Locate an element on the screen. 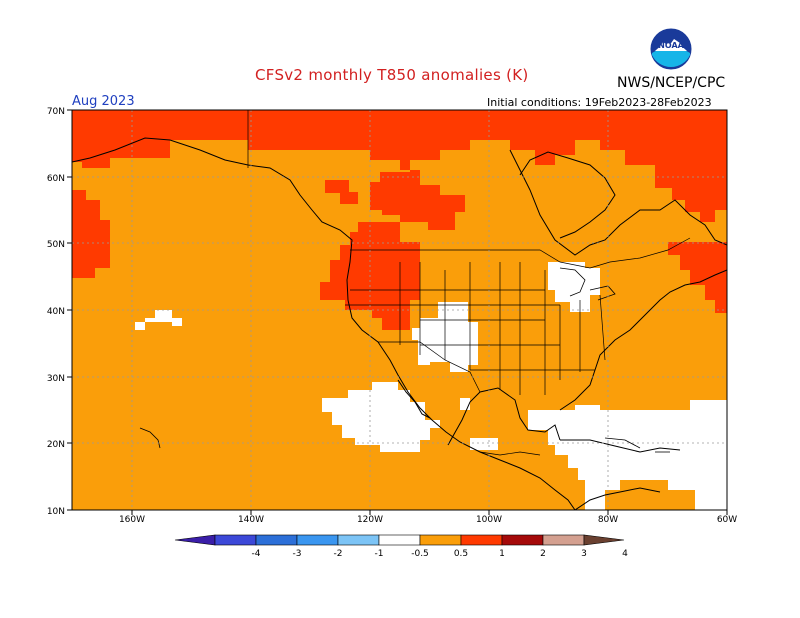 This screenshot has height=618, width=800. colorbar-label: 3 is located at coordinates (584, 554).